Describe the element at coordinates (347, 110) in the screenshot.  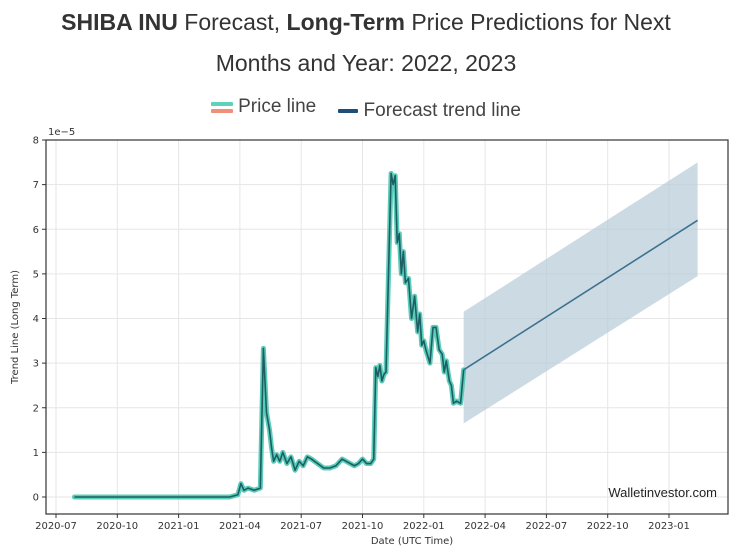
I see `forecast-line-swatch-icon` at that location.